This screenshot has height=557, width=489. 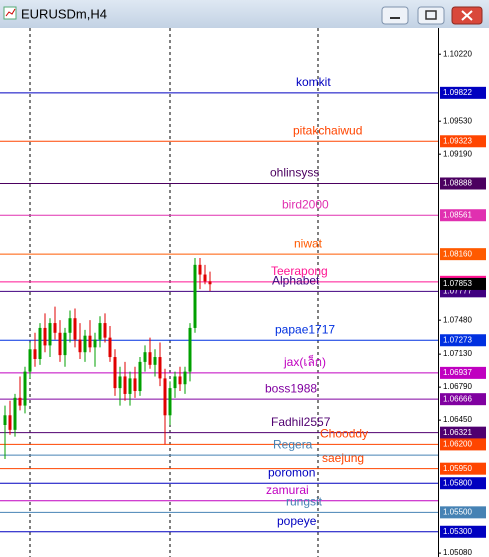 I want to click on price-label: 1.08888, so click(x=457, y=183).